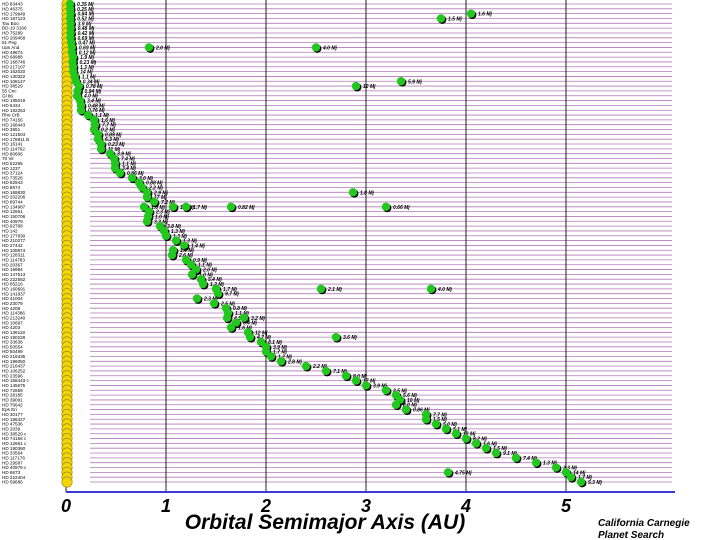 The height and width of the screenshot is (540, 720). What do you see at coordinates (9, 42) in the screenshot?
I see `star-name-label: 51 Peg` at bounding box center [9, 42].